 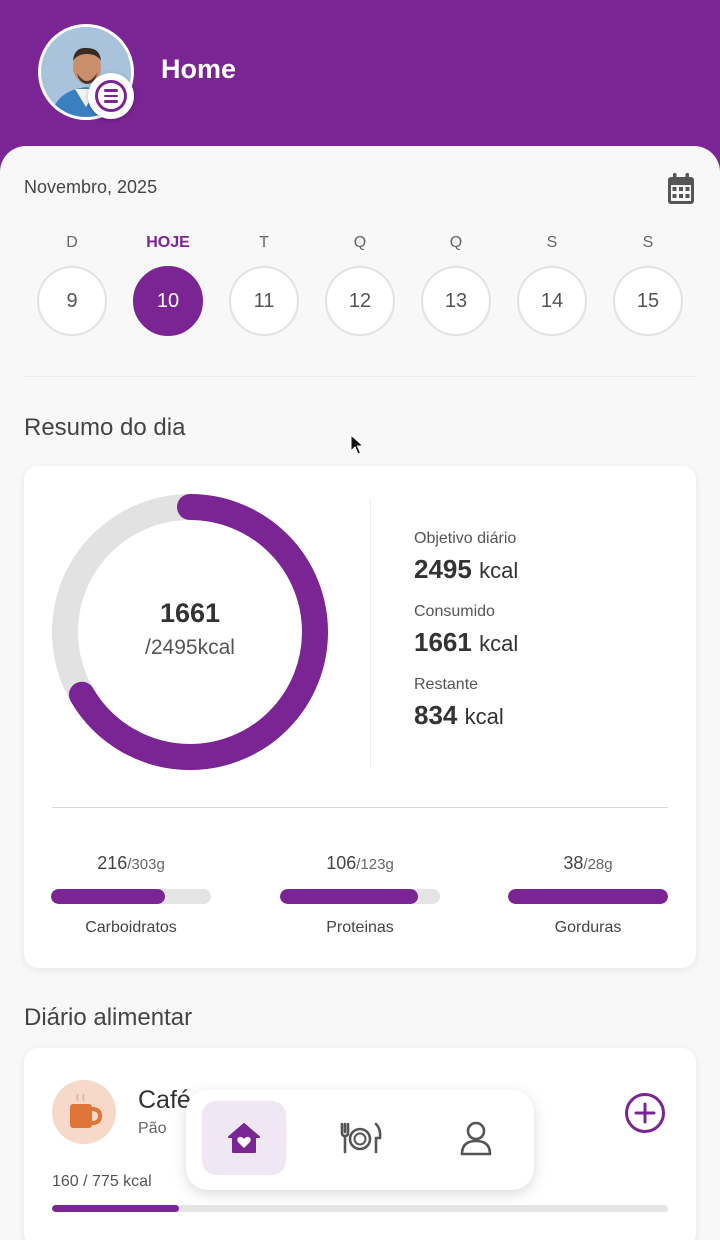 What do you see at coordinates (357, 444) in the screenshot?
I see `mouse-cursor-icon` at bounding box center [357, 444].